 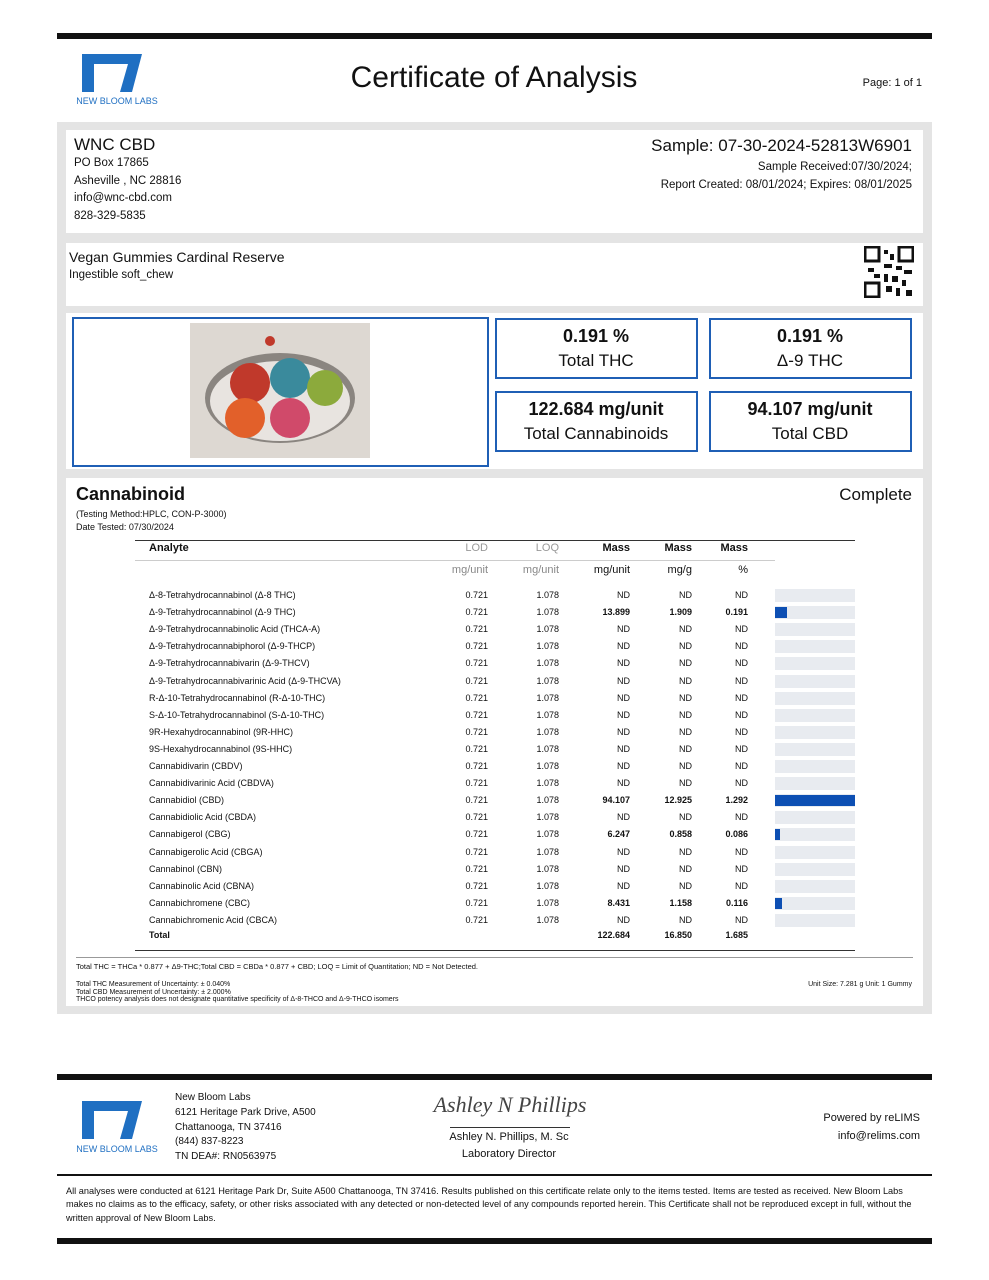 I want to click on client-line: 828-329-5835, so click(x=110, y=215).